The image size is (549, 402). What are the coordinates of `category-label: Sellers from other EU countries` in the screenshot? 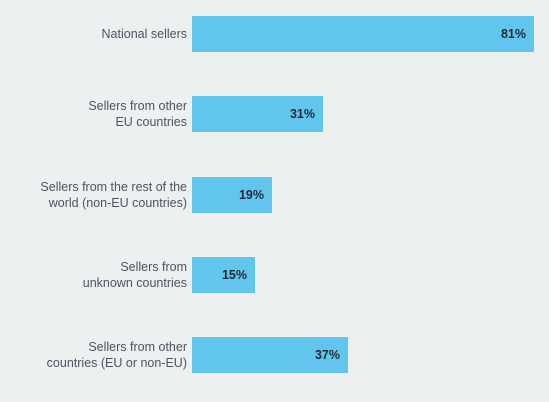 It's located at (137, 114).